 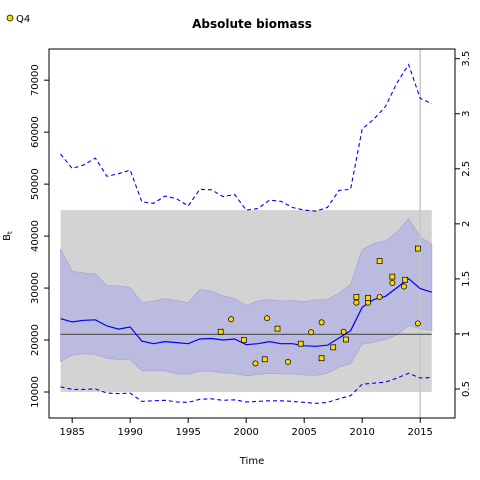 I want to click on y-axis-label: Bt, so click(x=8, y=236).